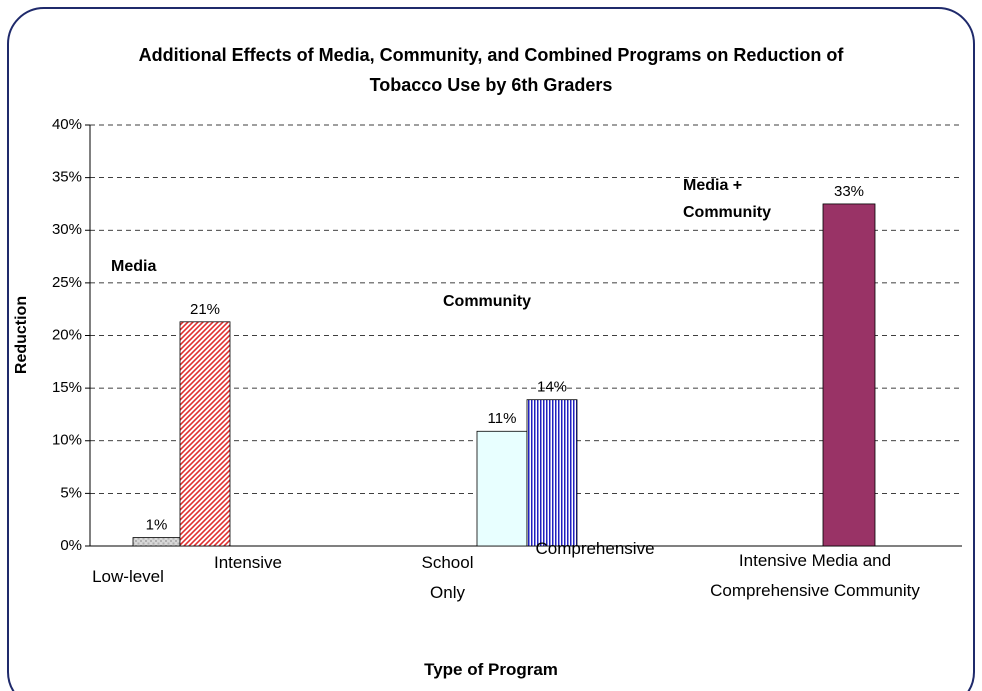  What do you see at coordinates (727, 199) in the screenshot?
I see `annotation: Media + Community` at bounding box center [727, 199].